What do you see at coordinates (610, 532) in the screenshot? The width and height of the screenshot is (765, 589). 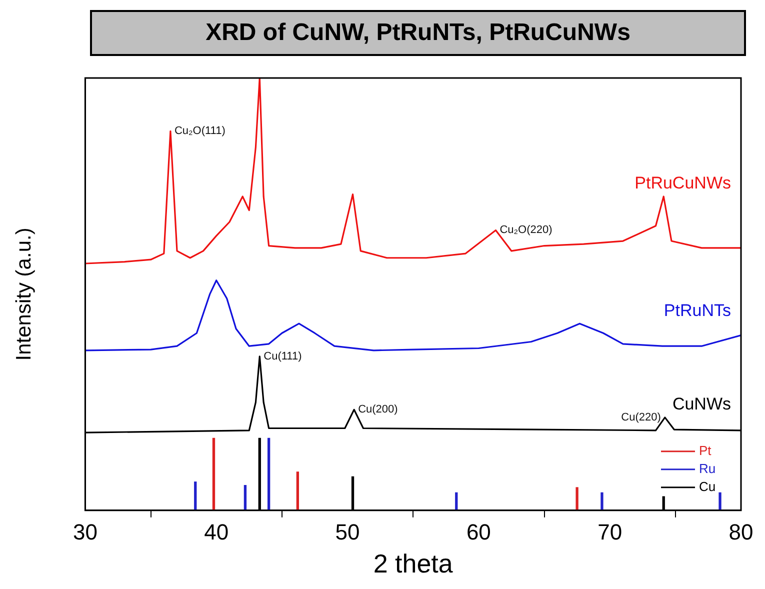 I see `x-tick-label: 70` at bounding box center [610, 532].